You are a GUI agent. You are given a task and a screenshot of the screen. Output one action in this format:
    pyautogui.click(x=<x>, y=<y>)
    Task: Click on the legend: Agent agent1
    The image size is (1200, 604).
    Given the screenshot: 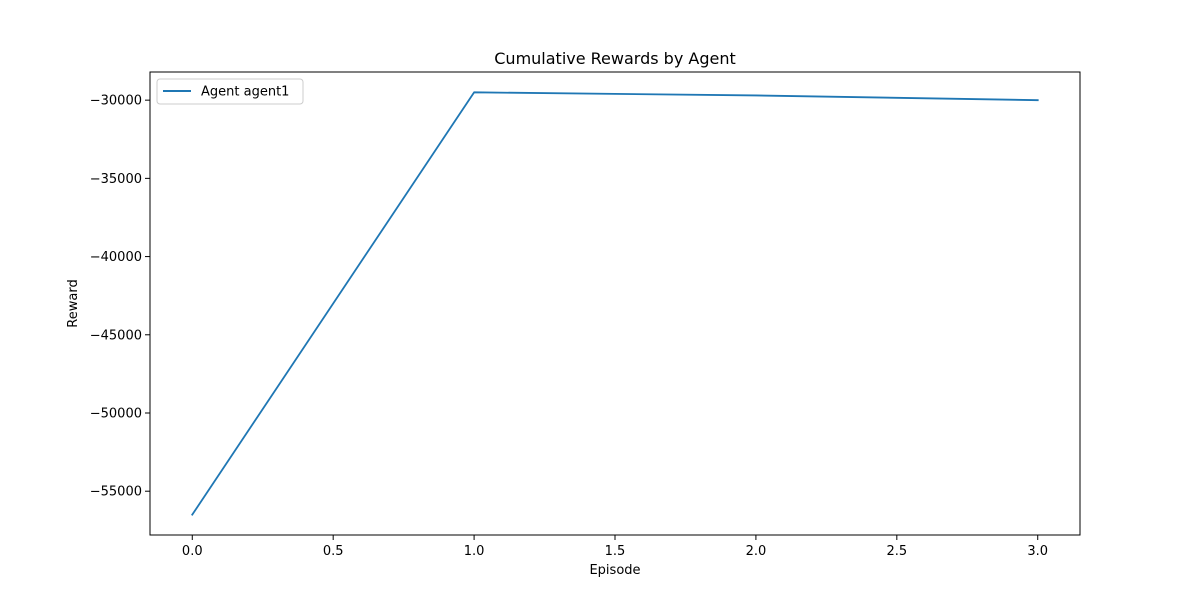 What is the action you would take?
    pyautogui.click(x=230, y=91)
    